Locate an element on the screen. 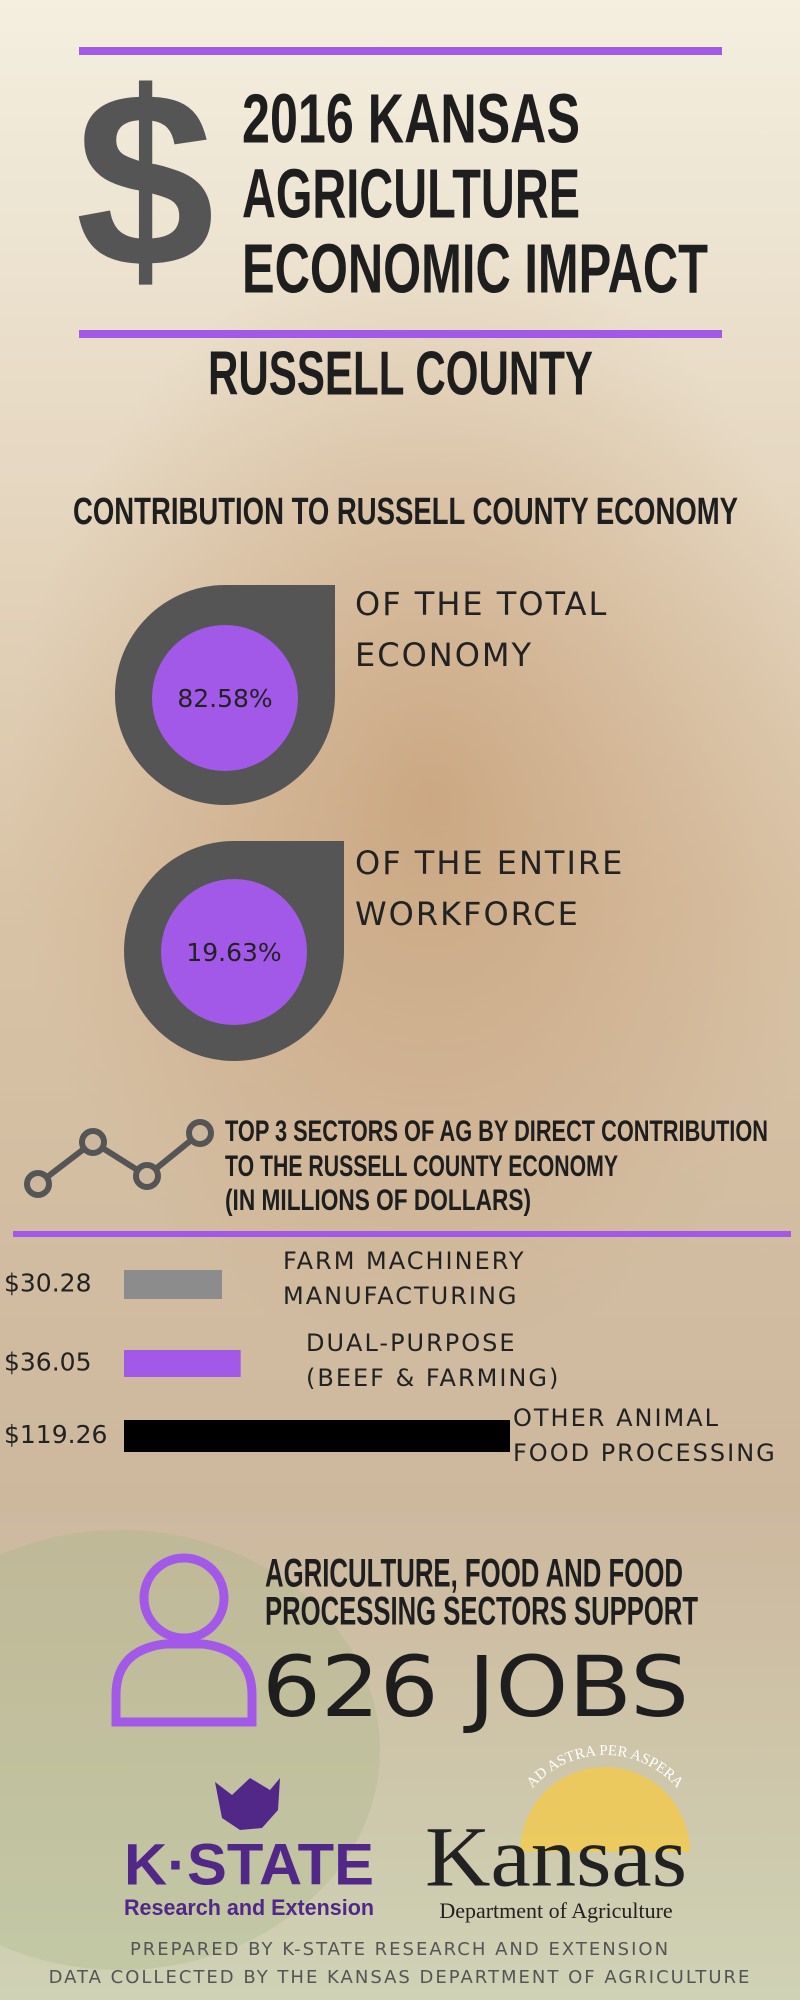  chart-title: (IN MILLIONS OF DOLLARS) is located at coordinates (378, 1200).